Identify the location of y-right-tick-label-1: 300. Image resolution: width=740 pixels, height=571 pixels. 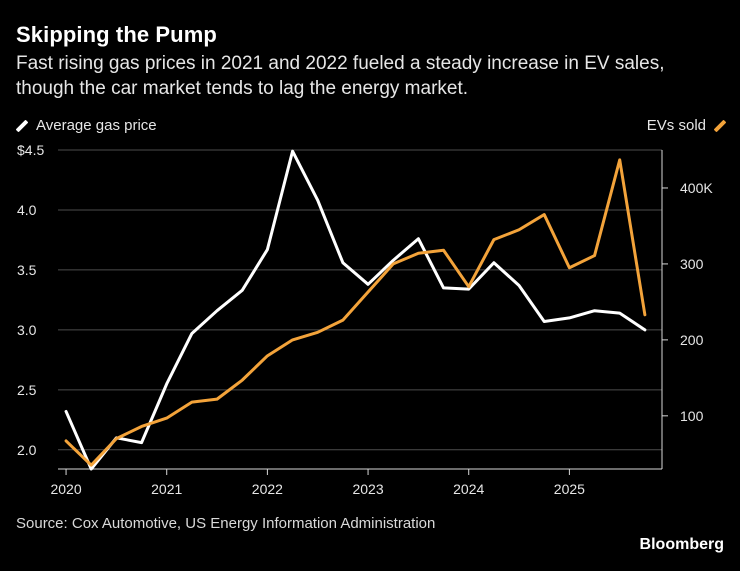
(692, 264).